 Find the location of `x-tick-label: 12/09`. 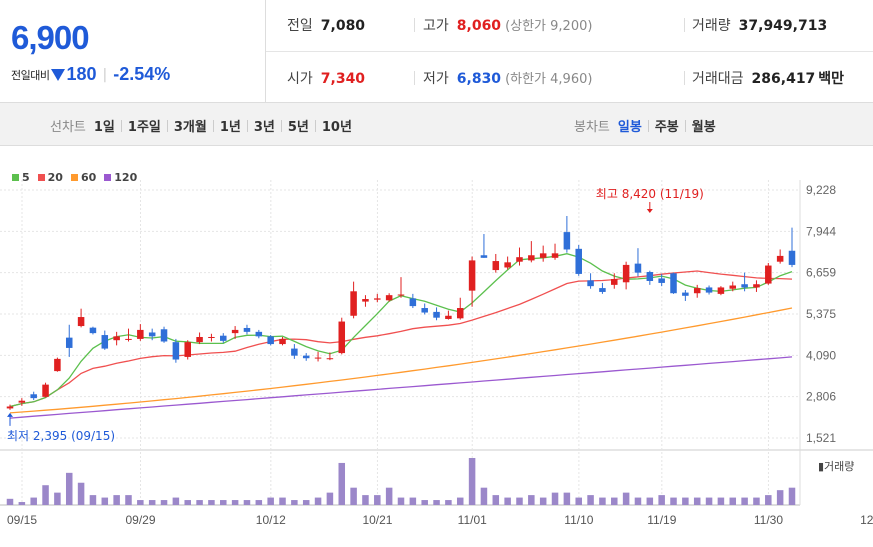

x-tick-label: 12/09 is located at coordinates (866, 520).